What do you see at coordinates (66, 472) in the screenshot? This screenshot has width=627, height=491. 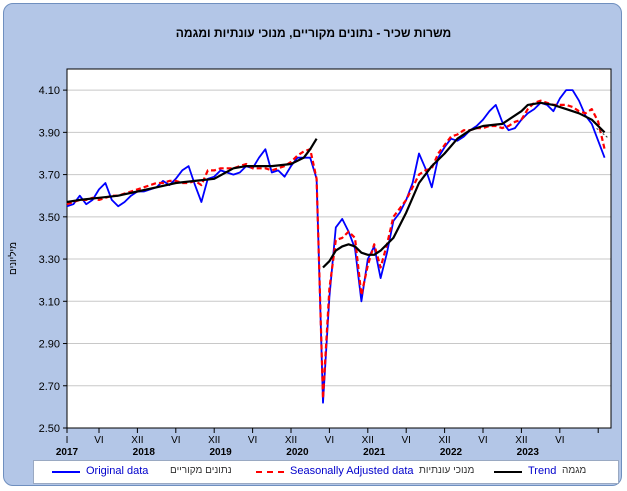 I see `legend-swatch-original` at bounding box center [66, 472].